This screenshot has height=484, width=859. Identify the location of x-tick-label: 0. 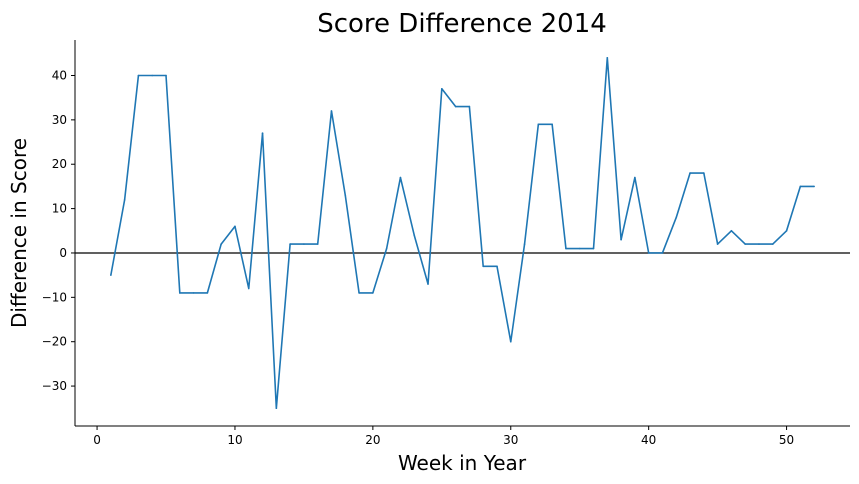
(97, 440).